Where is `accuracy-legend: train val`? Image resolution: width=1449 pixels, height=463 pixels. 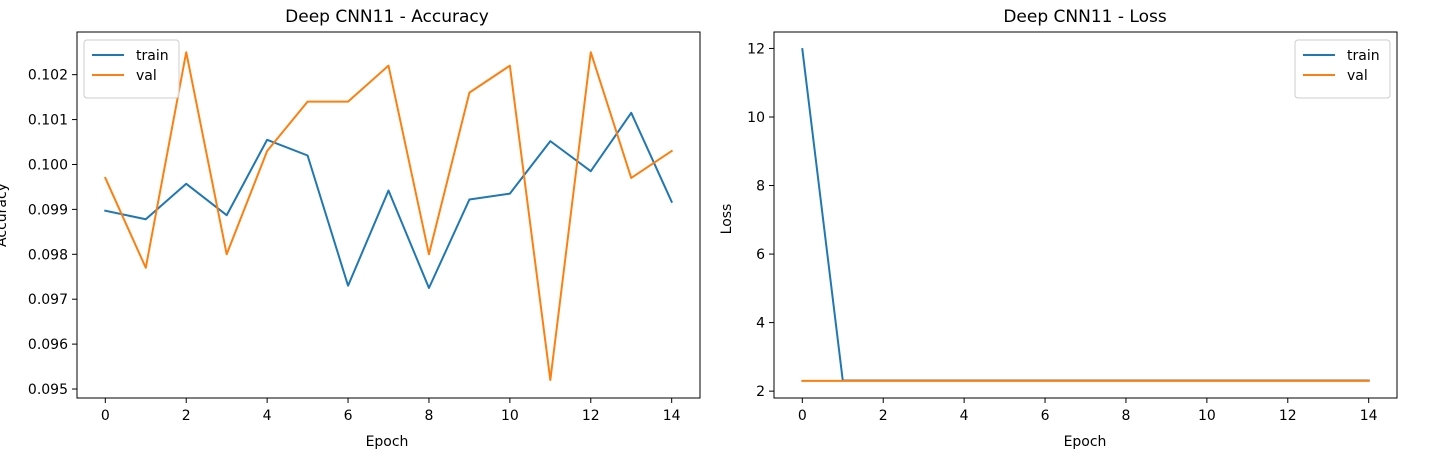 accuracy-legend: train val is located at coordinates (131, 69).